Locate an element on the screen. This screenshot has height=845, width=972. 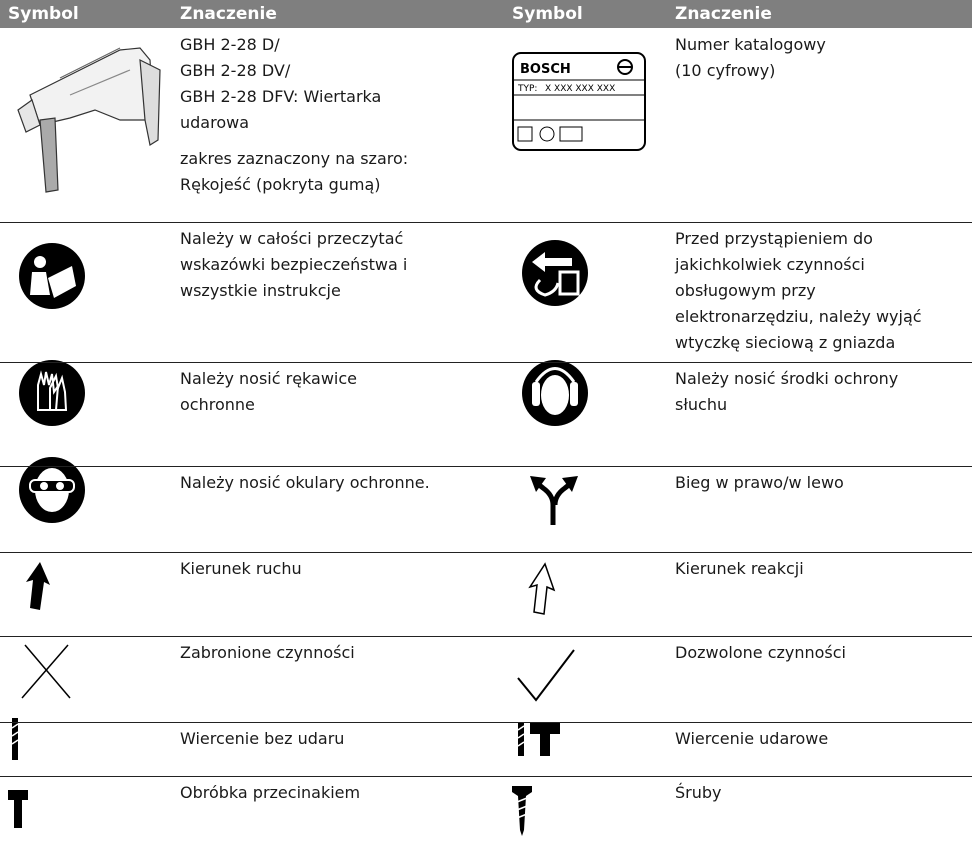
paragraph: Wiercenie udarowe is located at coordinates (751, 739).